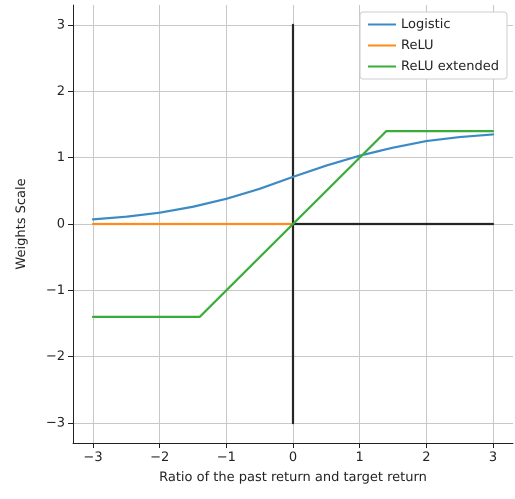 This screenshot has height=499, width=515. I want to click on x-tick-label: 2, so click(426, 457).